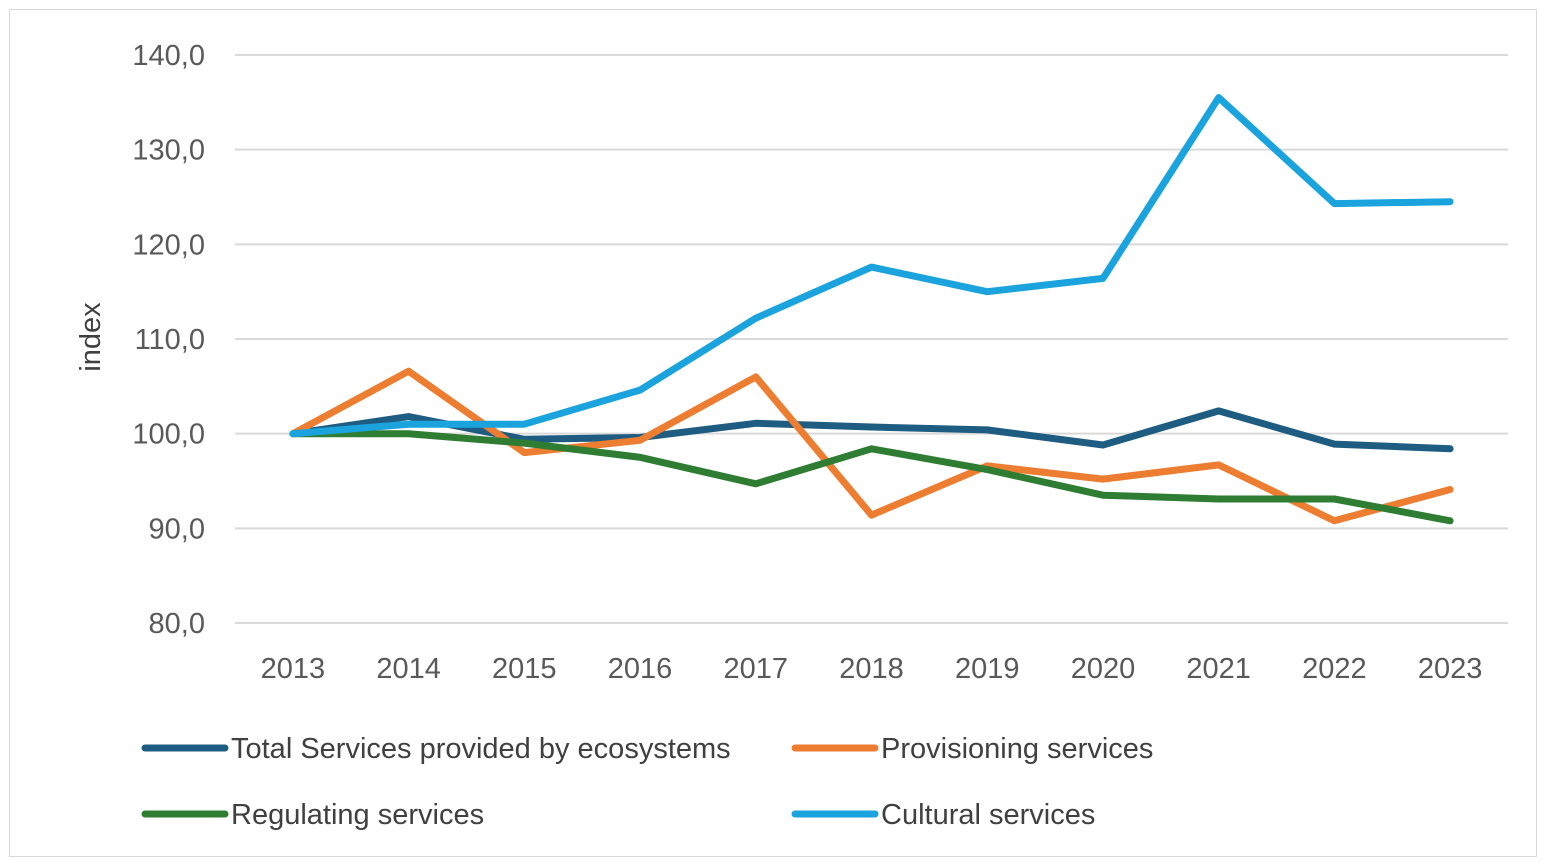  Describe the element at coordinates (177, 624) in the screenshot. I see `y-tick-label: 80,0` at that location.